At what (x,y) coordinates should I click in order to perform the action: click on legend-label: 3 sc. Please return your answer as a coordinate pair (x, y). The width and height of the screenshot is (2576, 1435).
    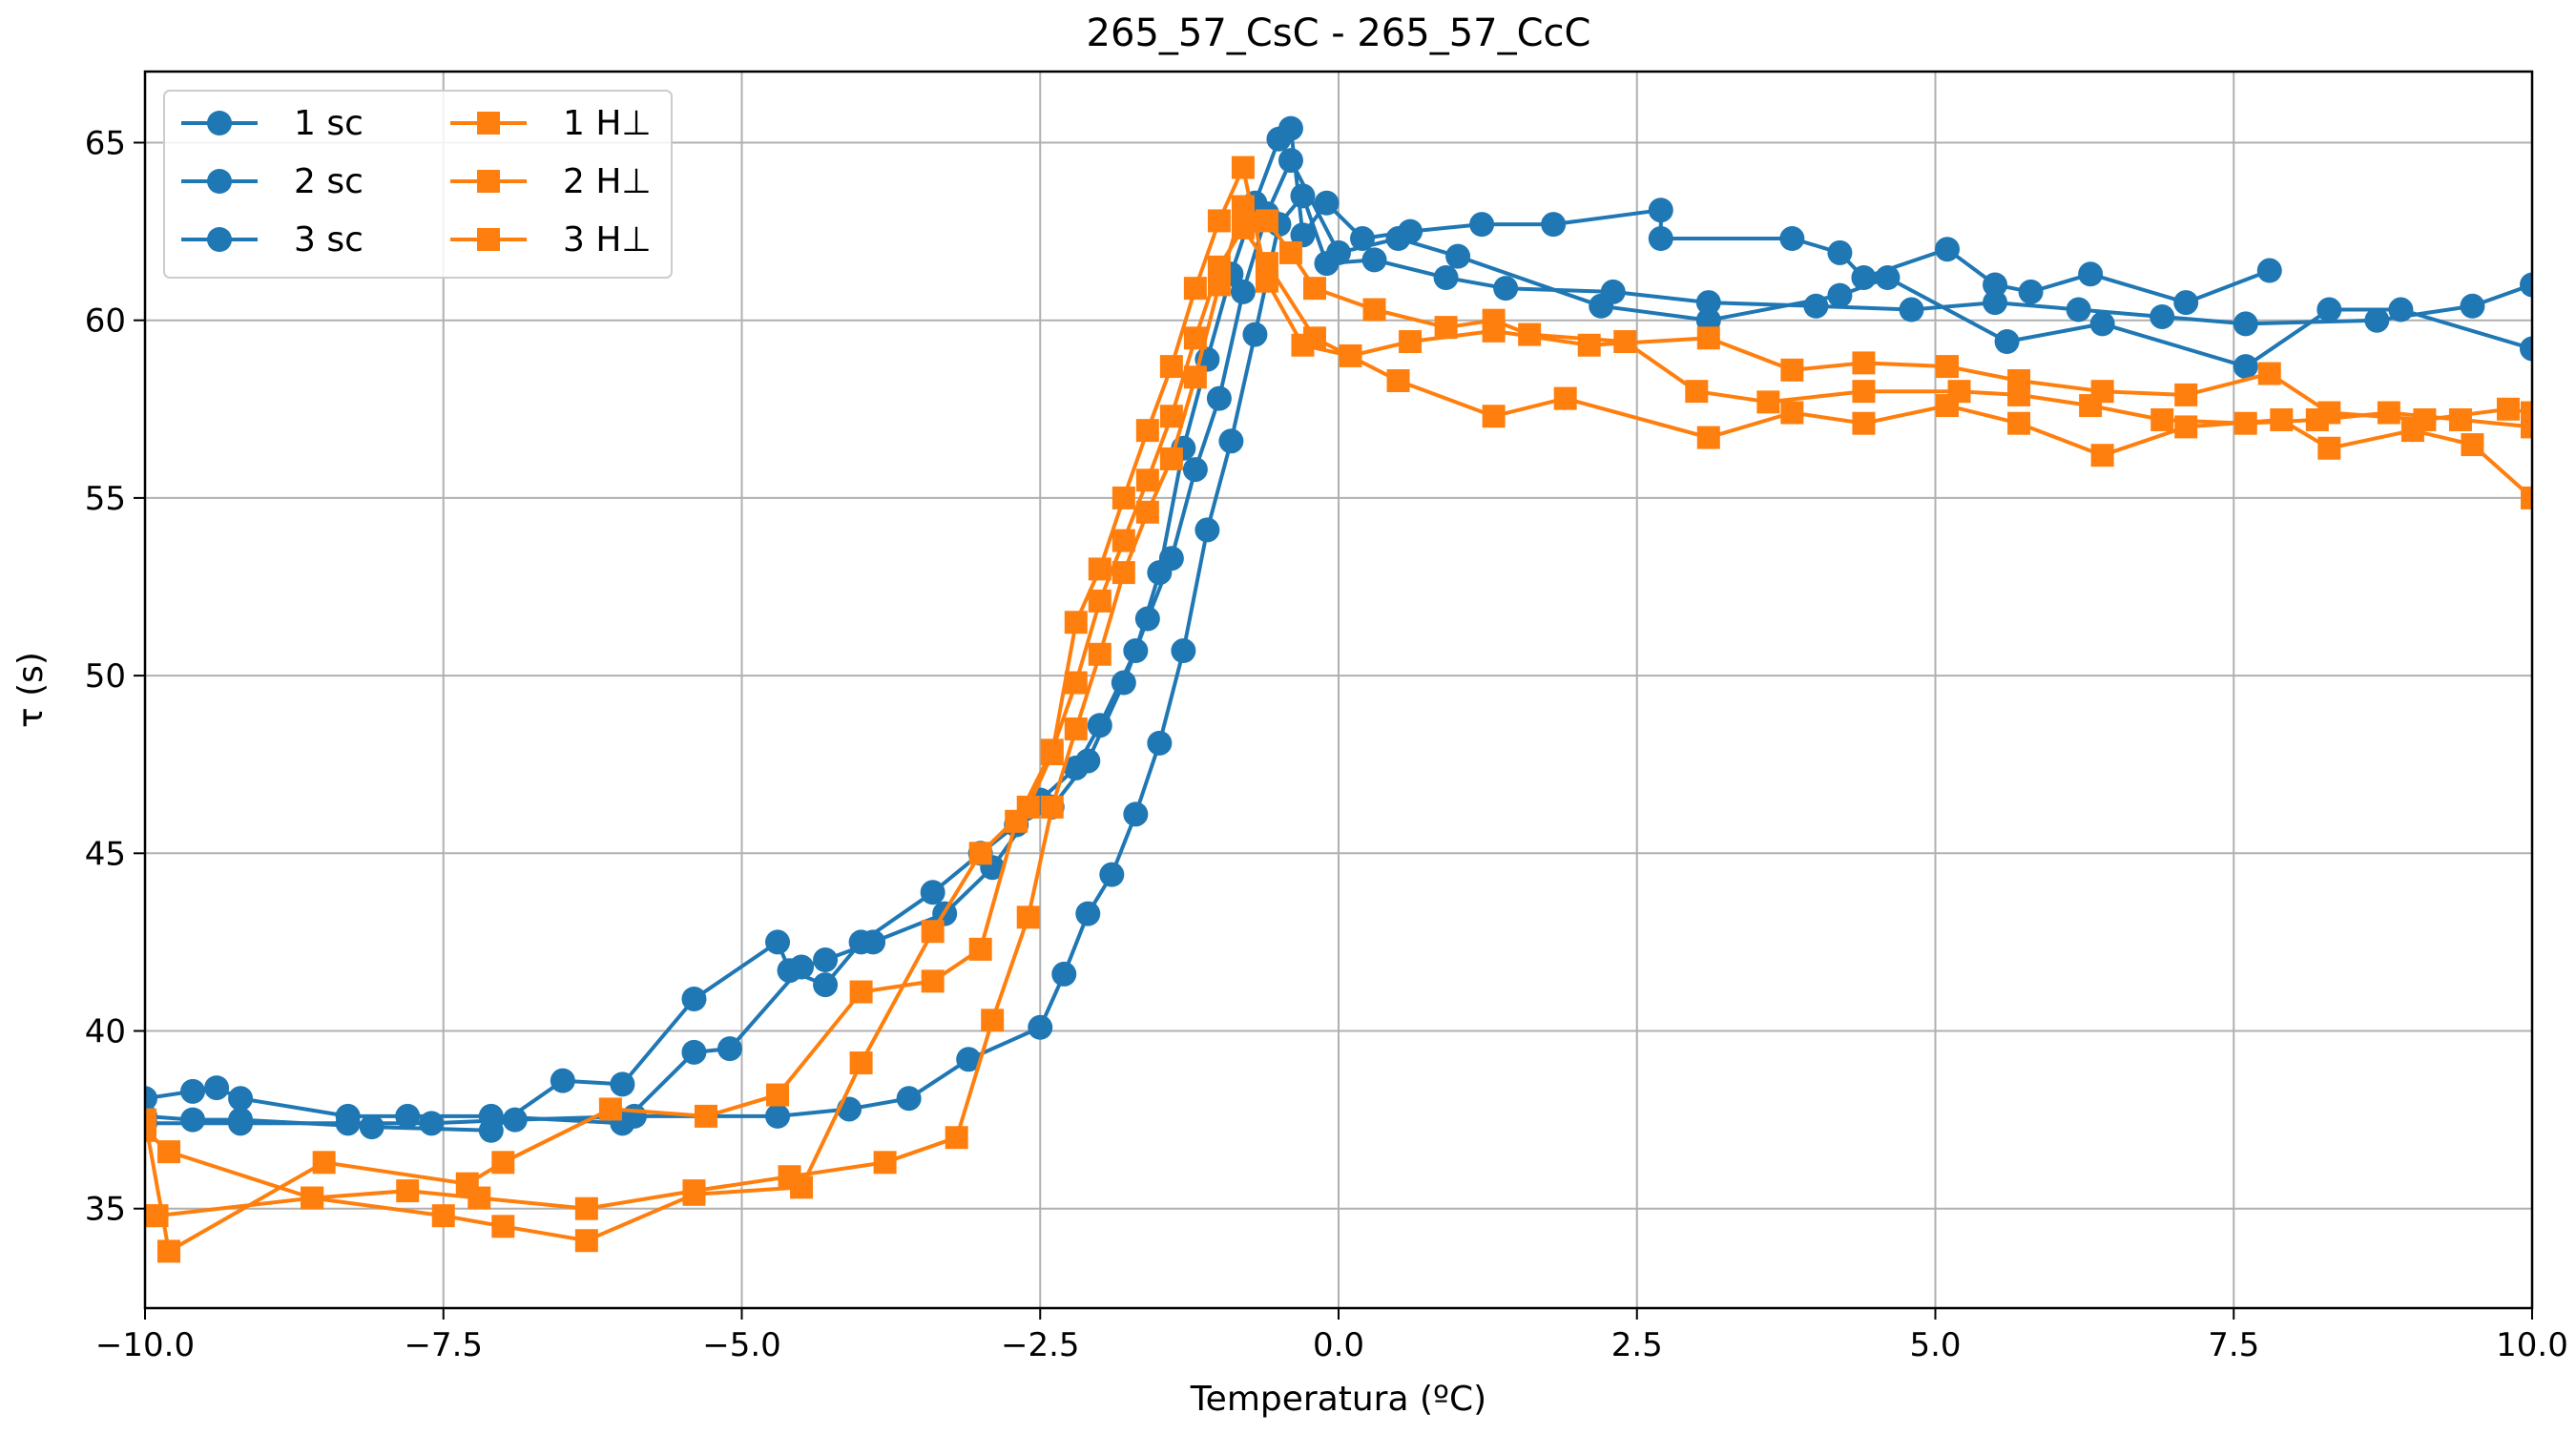
    Looking at the image, I should click on (329, 240).